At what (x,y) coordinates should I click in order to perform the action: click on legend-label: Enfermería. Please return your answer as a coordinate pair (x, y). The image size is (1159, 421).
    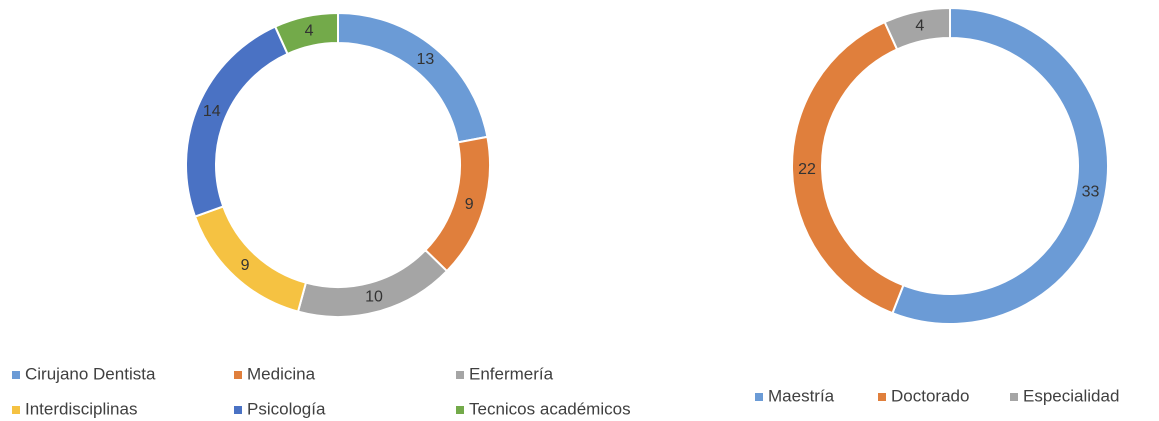
    Looking at the image, I should click on (511, 373).